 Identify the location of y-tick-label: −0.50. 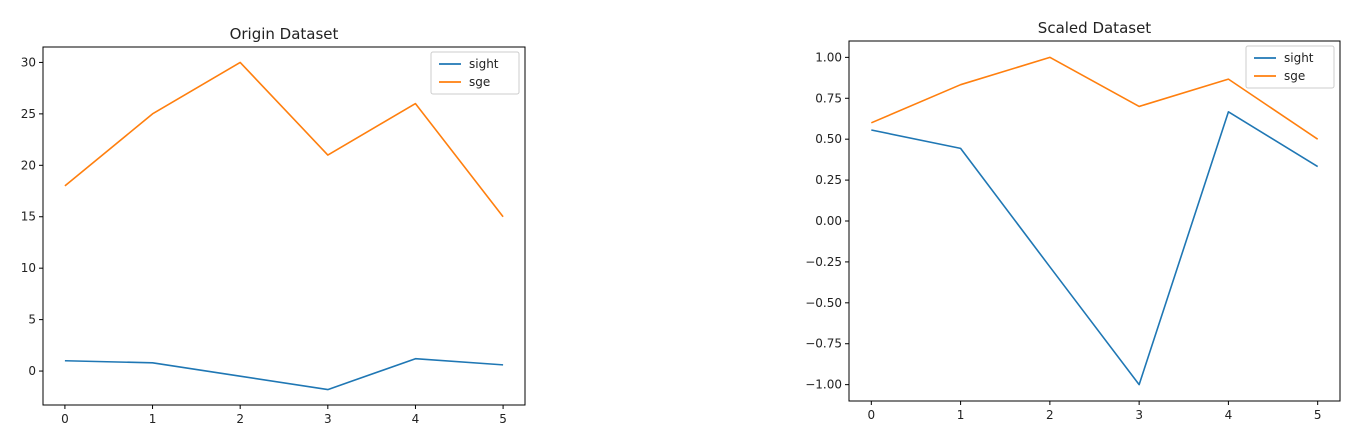
(823, 303).